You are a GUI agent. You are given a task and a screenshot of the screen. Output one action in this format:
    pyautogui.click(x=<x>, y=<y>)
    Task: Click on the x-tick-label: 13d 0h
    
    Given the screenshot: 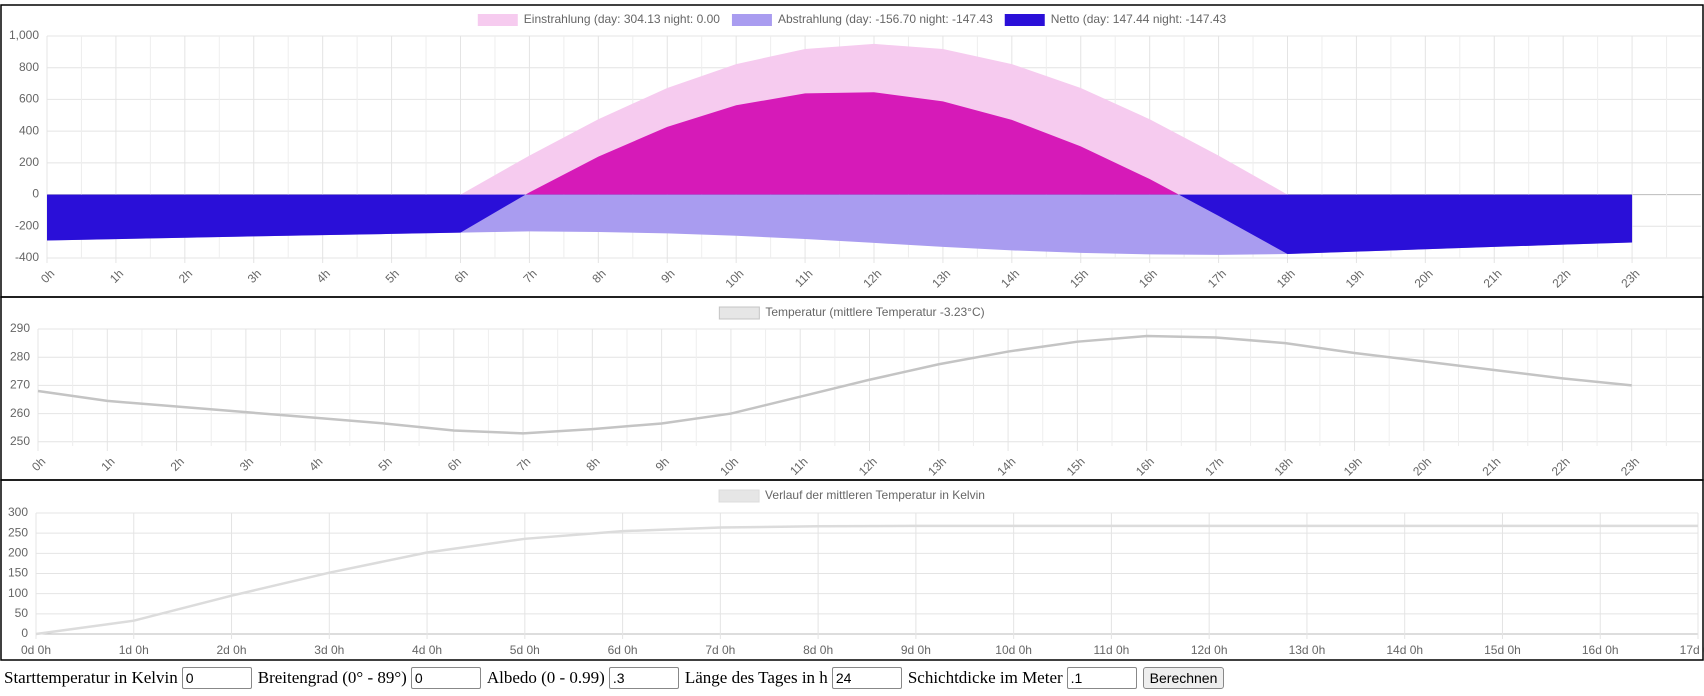 What is the action you would take?
    pyautogui.click(x=1307, y=650)
    